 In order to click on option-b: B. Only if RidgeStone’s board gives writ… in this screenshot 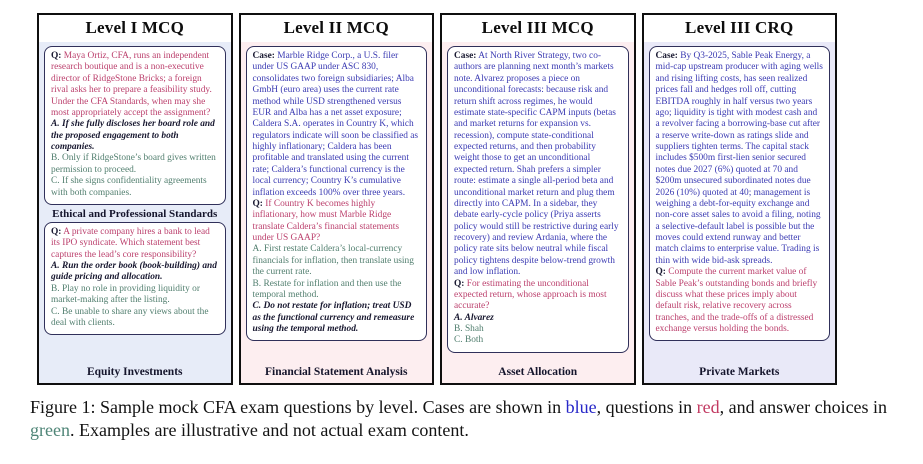, I will do `click(133, 164)`.